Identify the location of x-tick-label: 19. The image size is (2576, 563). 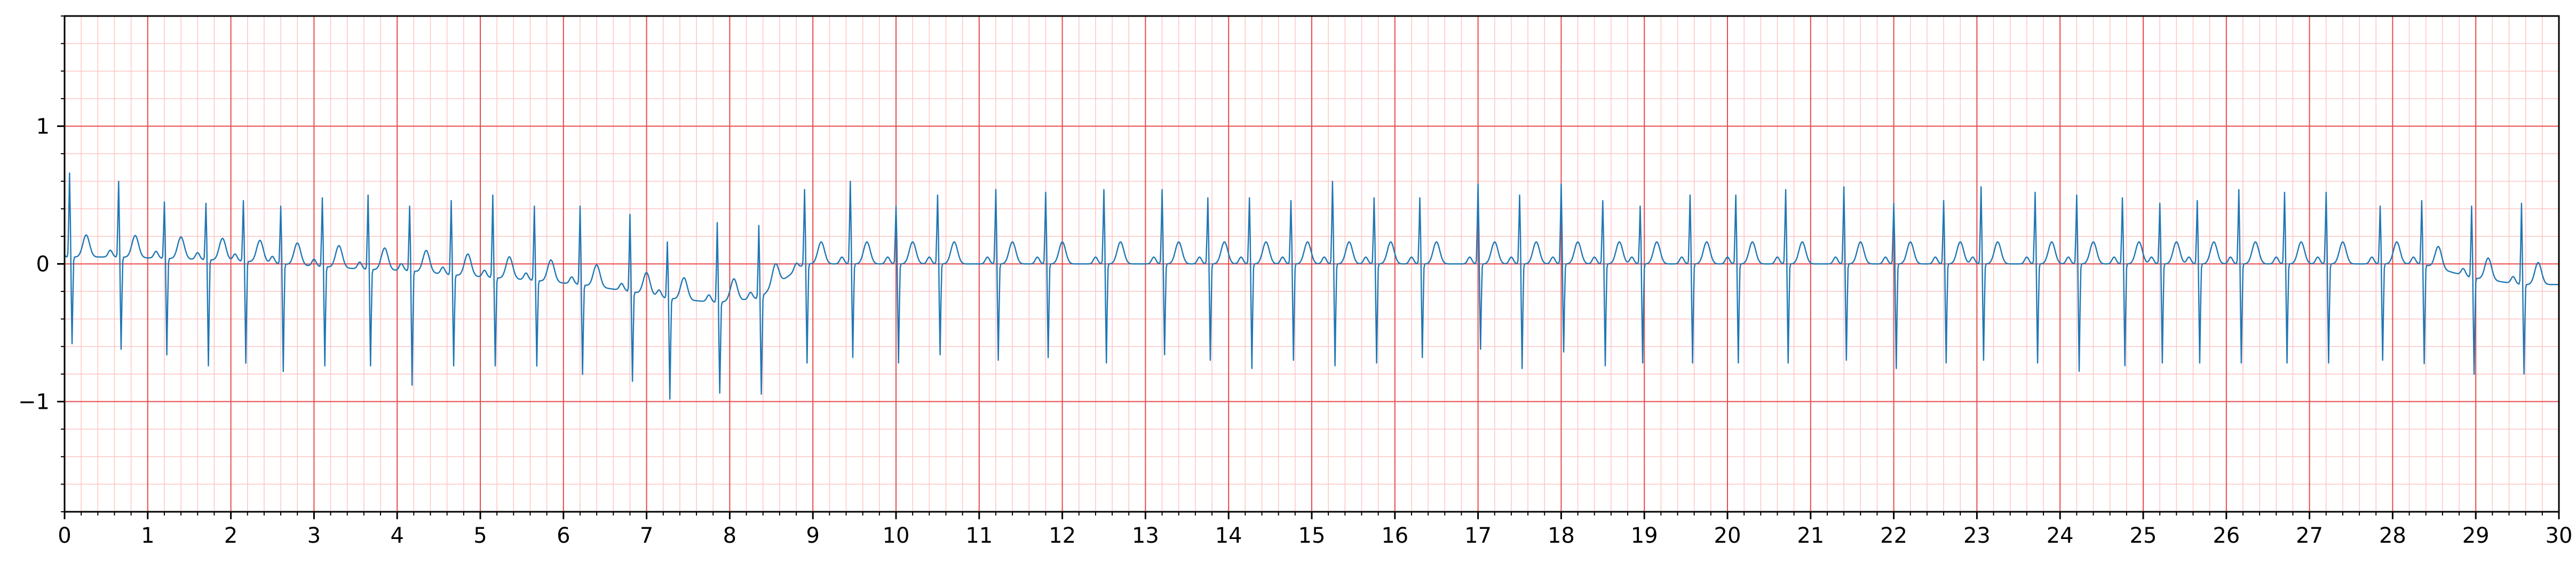
(1644, 536).